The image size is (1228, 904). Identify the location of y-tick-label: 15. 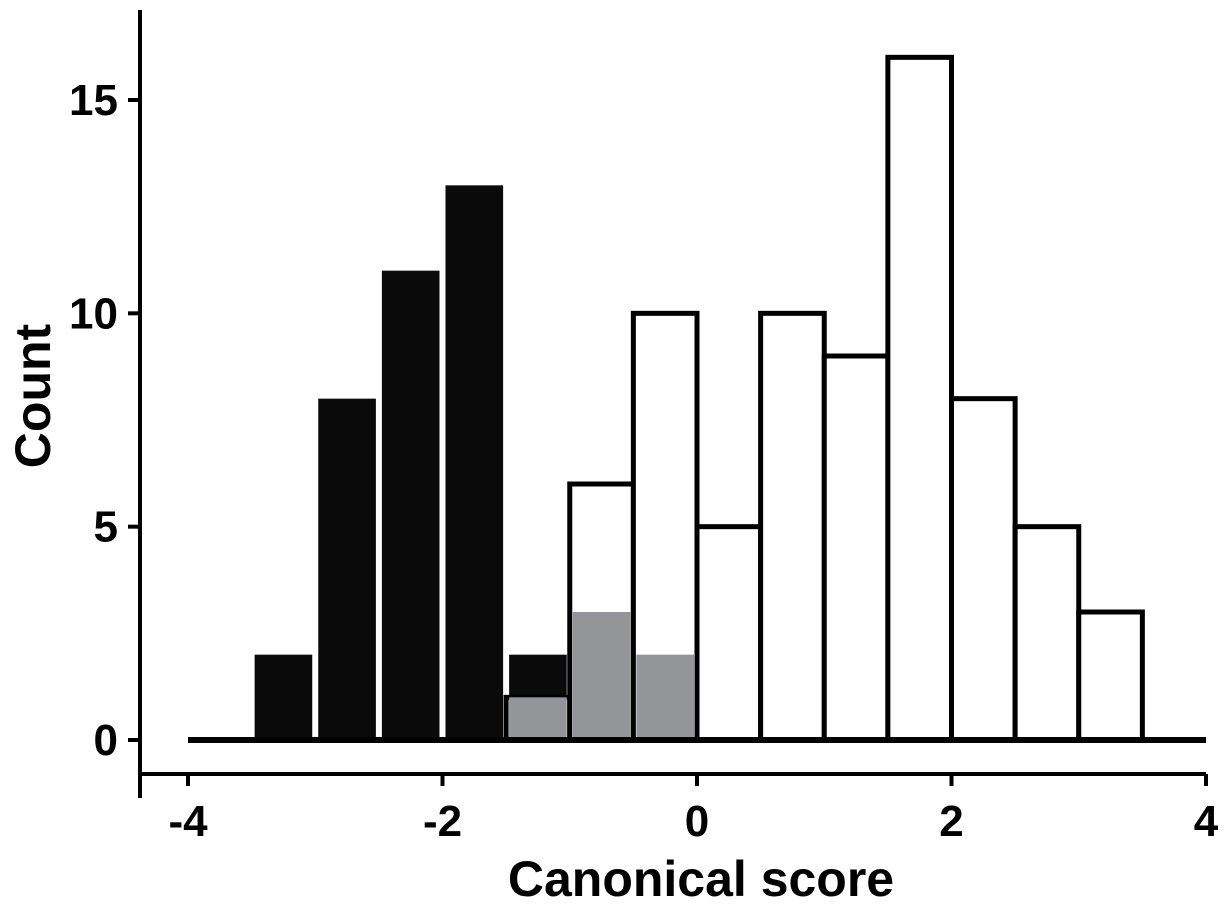
(93, 100).